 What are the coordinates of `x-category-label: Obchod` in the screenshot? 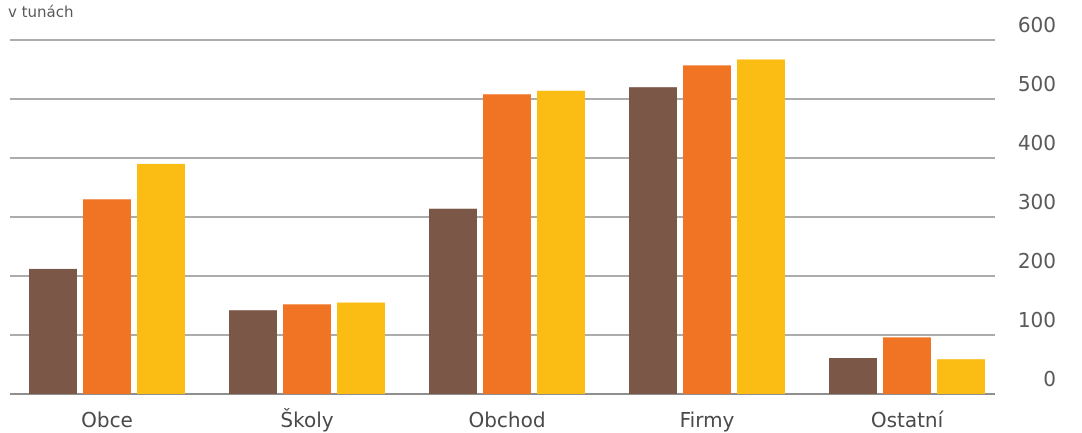 It's located at (506, 420).